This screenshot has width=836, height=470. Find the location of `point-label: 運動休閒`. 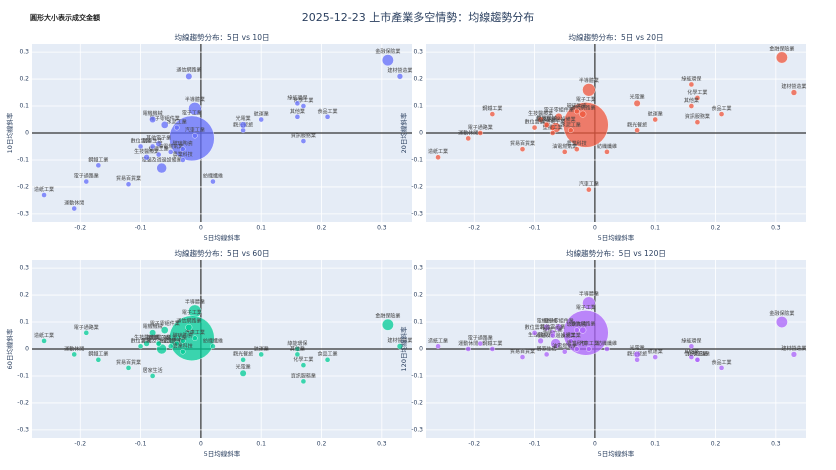

point-label: 運動休閒 is located at coordinates (74, 348).